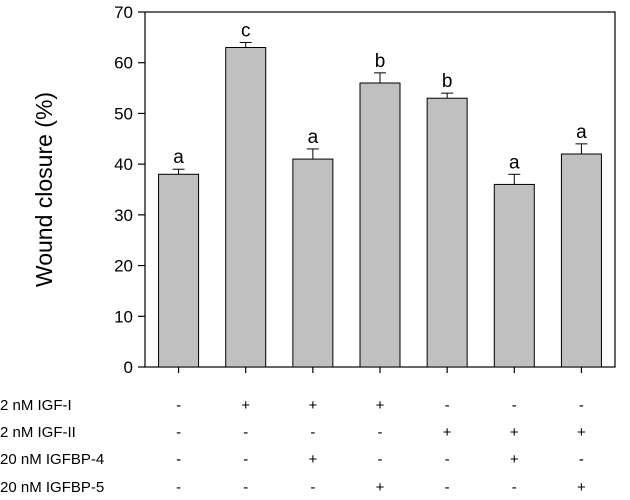  I want to click on y-tick-label: 0, so click(128, 367).